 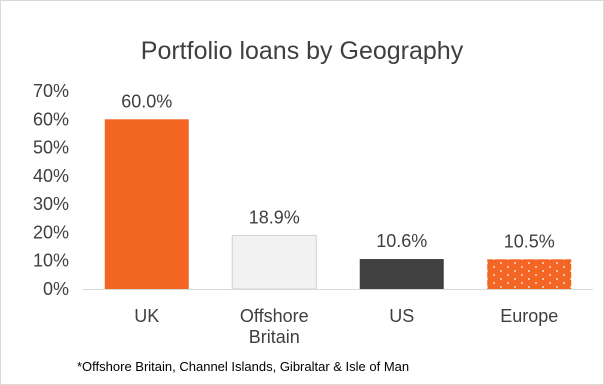 I want to click on data-label: 10.5%, so click(x=529, y=241).